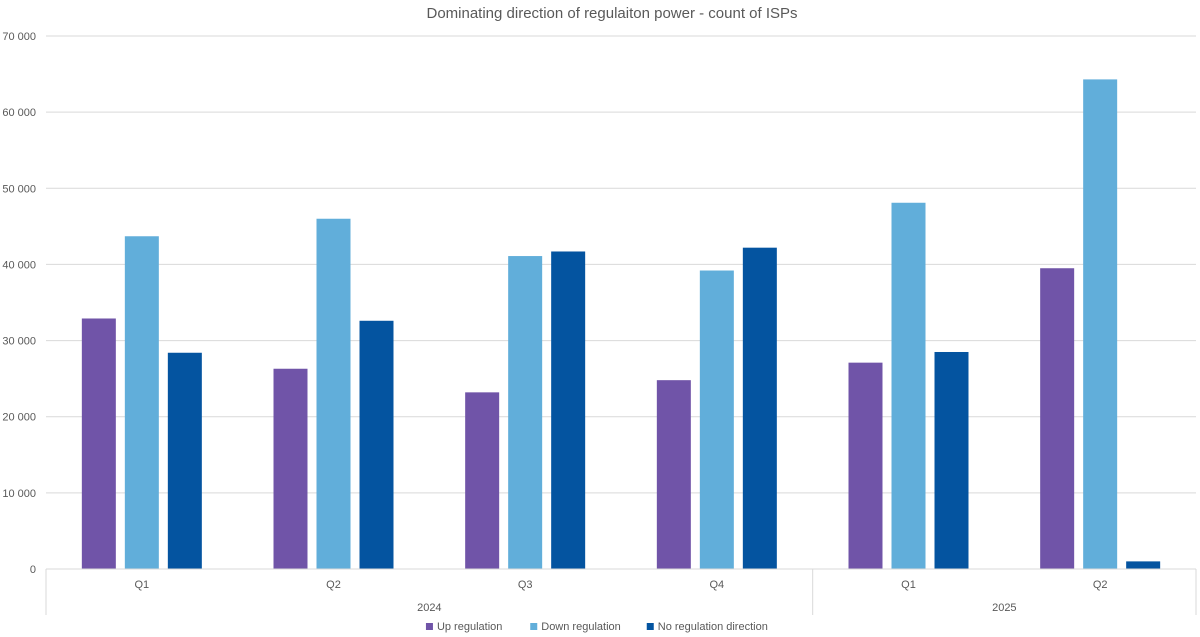 Image resolution: width=1200 pixels, height=637 pixels. Describe the element at coordinates (621, 591) in the screenshot. I see `x-axis: Q1 Q2 Q3 Q4 Q1 Q2 2024 2025` at that location.